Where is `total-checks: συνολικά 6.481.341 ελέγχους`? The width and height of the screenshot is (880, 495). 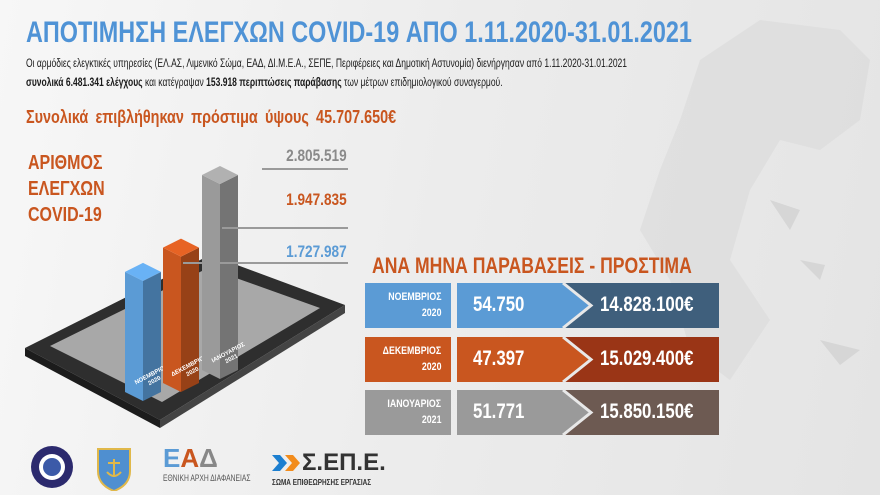 total-checks: συνολικά 6.481.341 ελέγχους is located at coordinates (84, 83).